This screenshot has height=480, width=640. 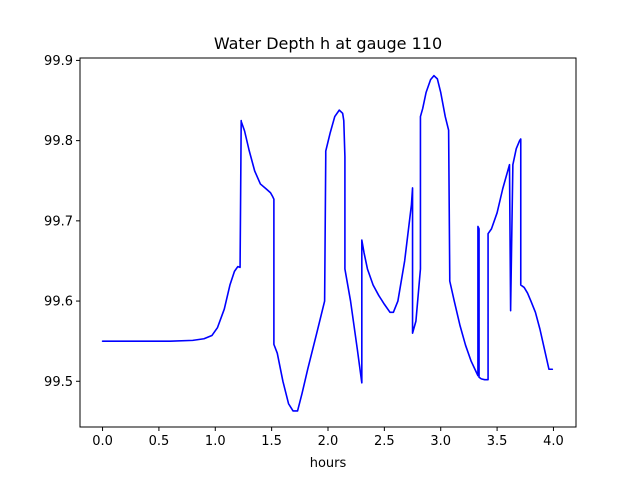 I want to click on x-tick-label: 0.0, so click(x=102, y=441).